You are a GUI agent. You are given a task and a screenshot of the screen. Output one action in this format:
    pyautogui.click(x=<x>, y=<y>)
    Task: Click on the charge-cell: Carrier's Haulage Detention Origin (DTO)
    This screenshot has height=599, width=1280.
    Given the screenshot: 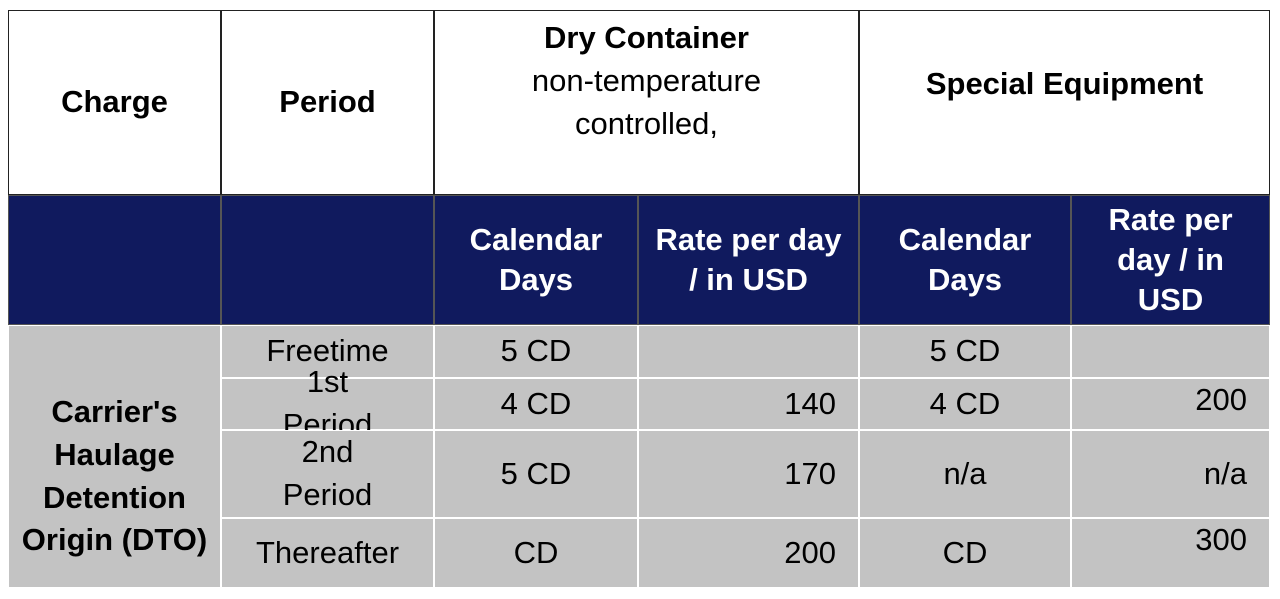 What is the action you would take?
    pyautogui.click(x=114, y=456)
    